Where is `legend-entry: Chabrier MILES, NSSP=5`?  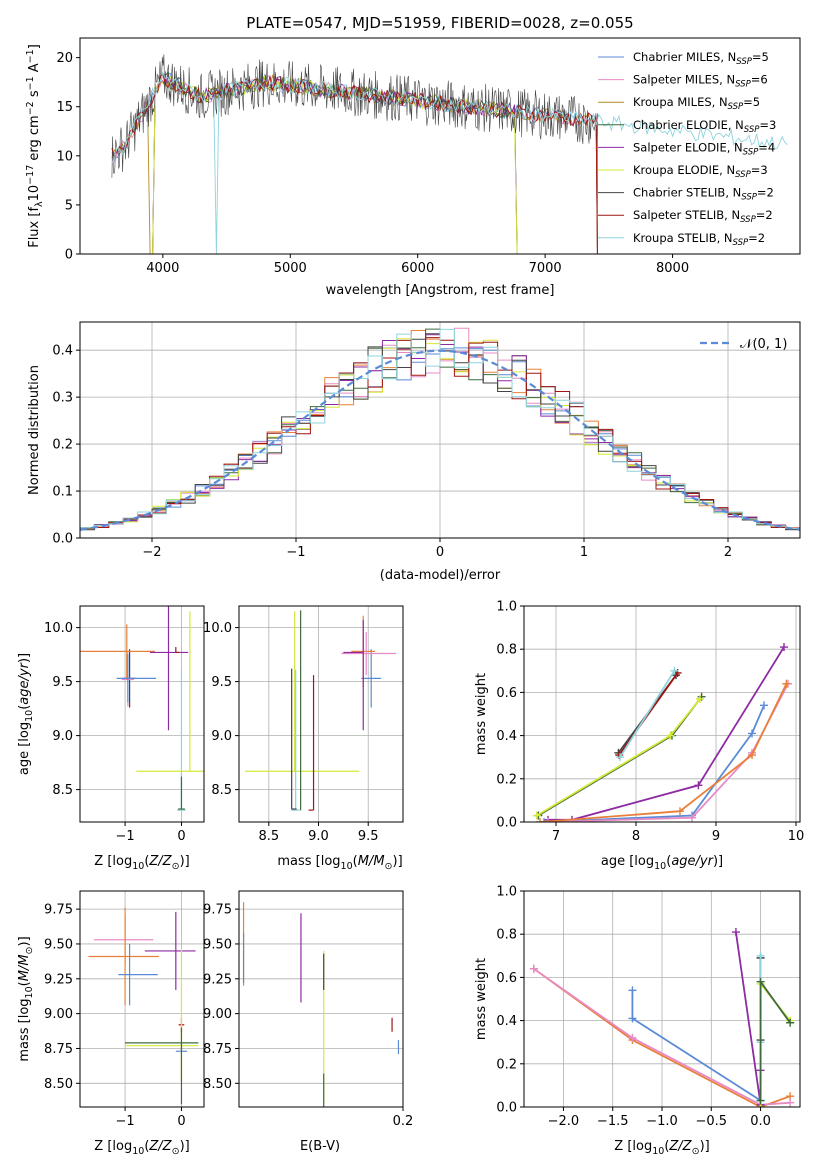 legend-entry: Chabrier MILES, NSSP=5 is located at coordinates (701, 58).